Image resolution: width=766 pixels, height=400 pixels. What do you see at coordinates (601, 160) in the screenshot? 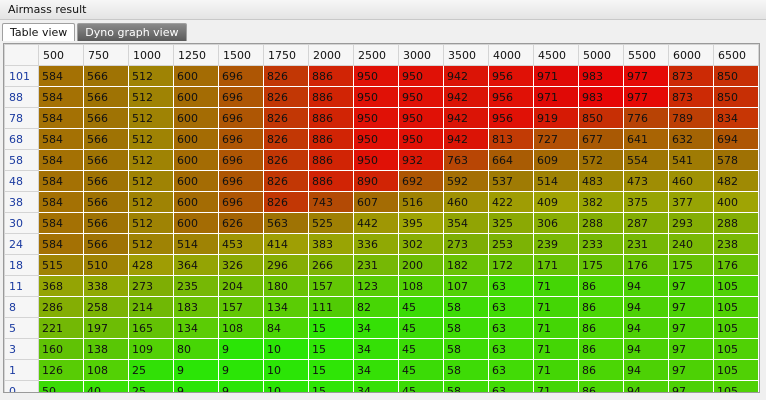
I see `cell: 572` at bounding box center [601, 160].